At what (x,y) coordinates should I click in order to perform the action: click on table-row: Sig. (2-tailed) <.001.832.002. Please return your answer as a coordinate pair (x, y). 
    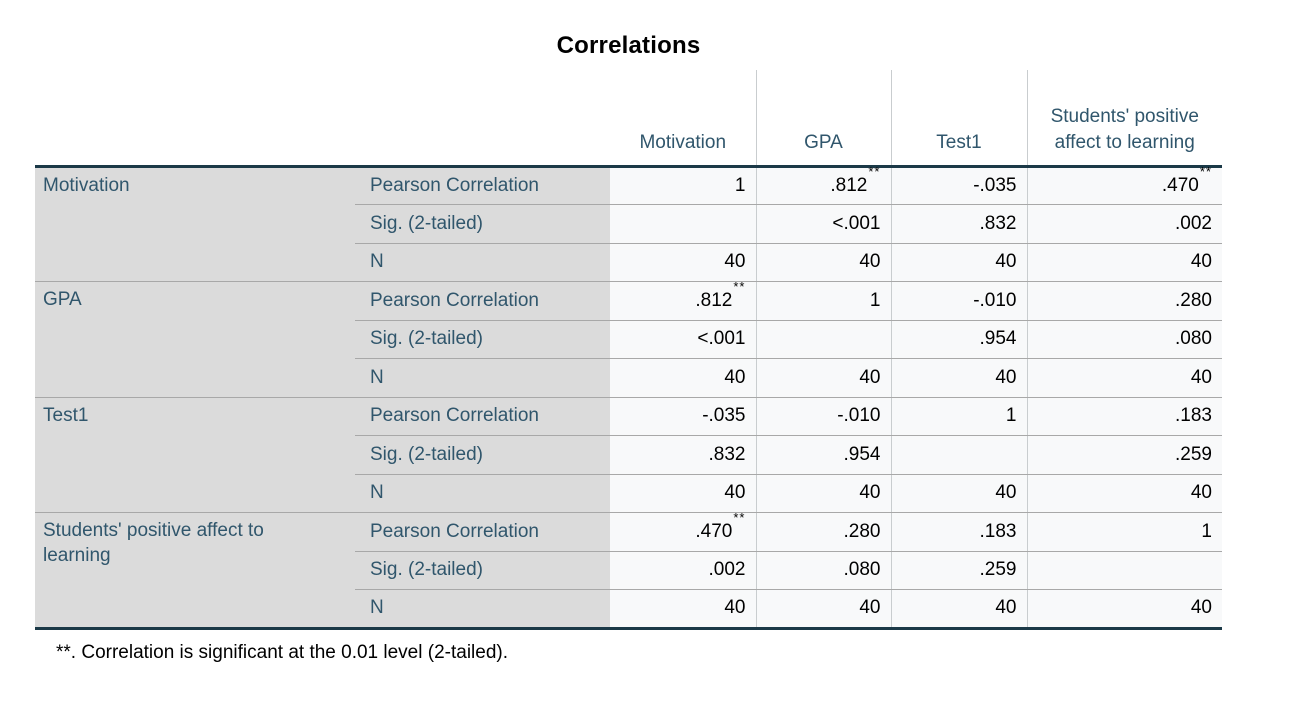
    Looking at the image, I should click on (628, 224).